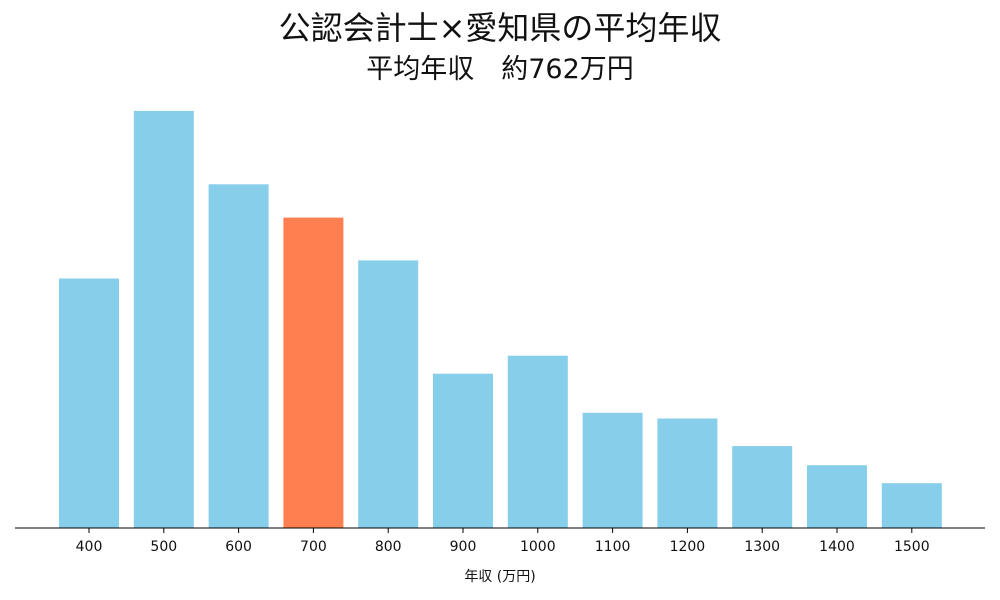  I want to click on chart-subtitle: 平均年収 約762万円, so click(500, 69).